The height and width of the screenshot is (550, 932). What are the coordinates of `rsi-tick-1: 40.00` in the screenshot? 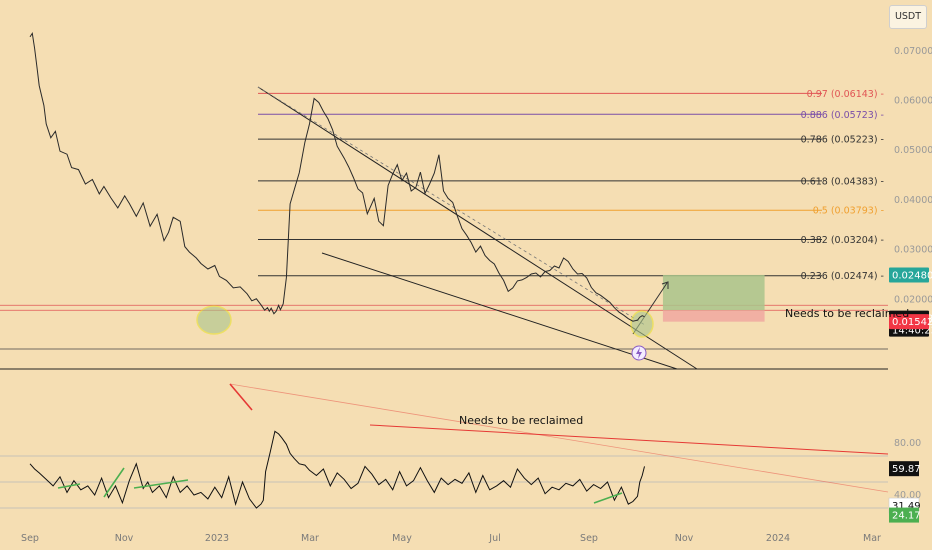 It's located at (907, 495).